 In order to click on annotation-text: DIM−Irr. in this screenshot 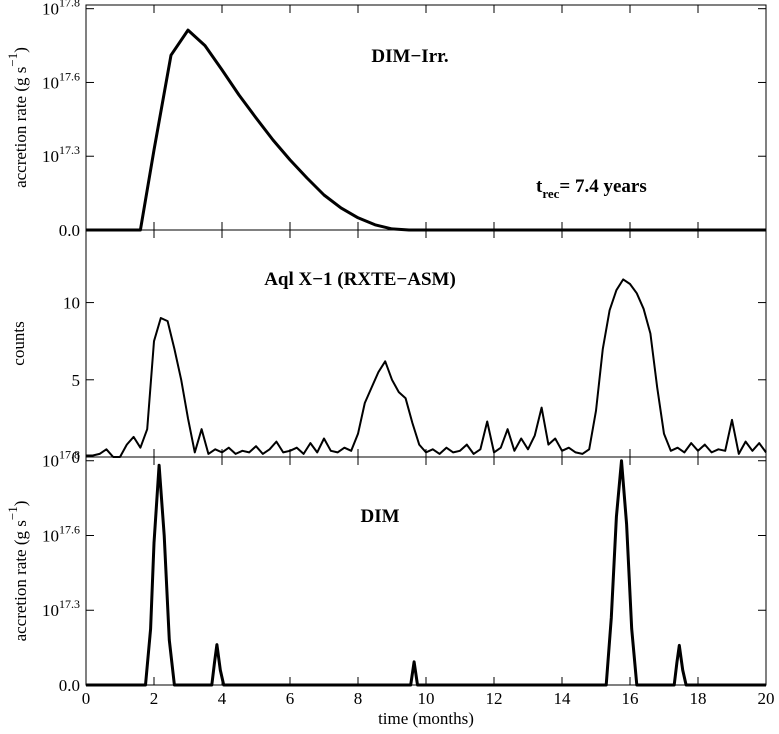, I will do `click(409, 56)`.